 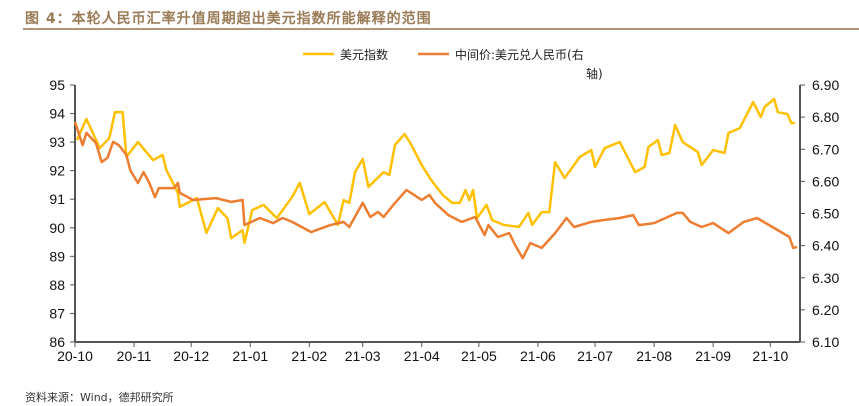 What do you see at coordinates (99, 397) in the screenshot?
I see `source-note: 资料来源：Wind，德邦研究所` at bounding box center [99, 397].